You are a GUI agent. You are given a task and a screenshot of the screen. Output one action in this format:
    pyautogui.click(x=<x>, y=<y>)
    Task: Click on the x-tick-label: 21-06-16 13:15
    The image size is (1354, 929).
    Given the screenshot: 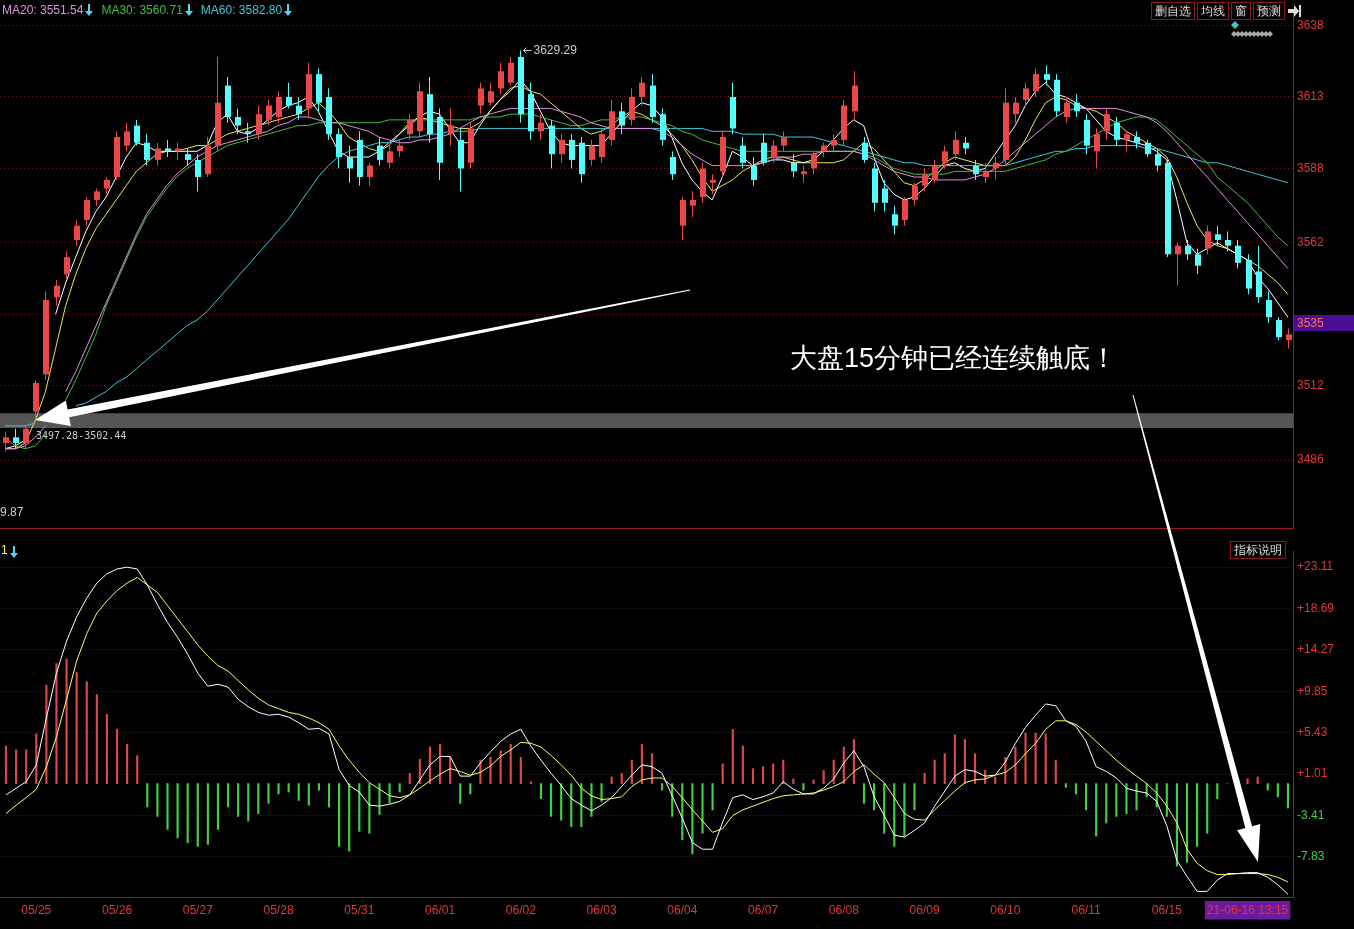 What is the action you would take?
    pyautogui.click(x=1247, y=909)
    